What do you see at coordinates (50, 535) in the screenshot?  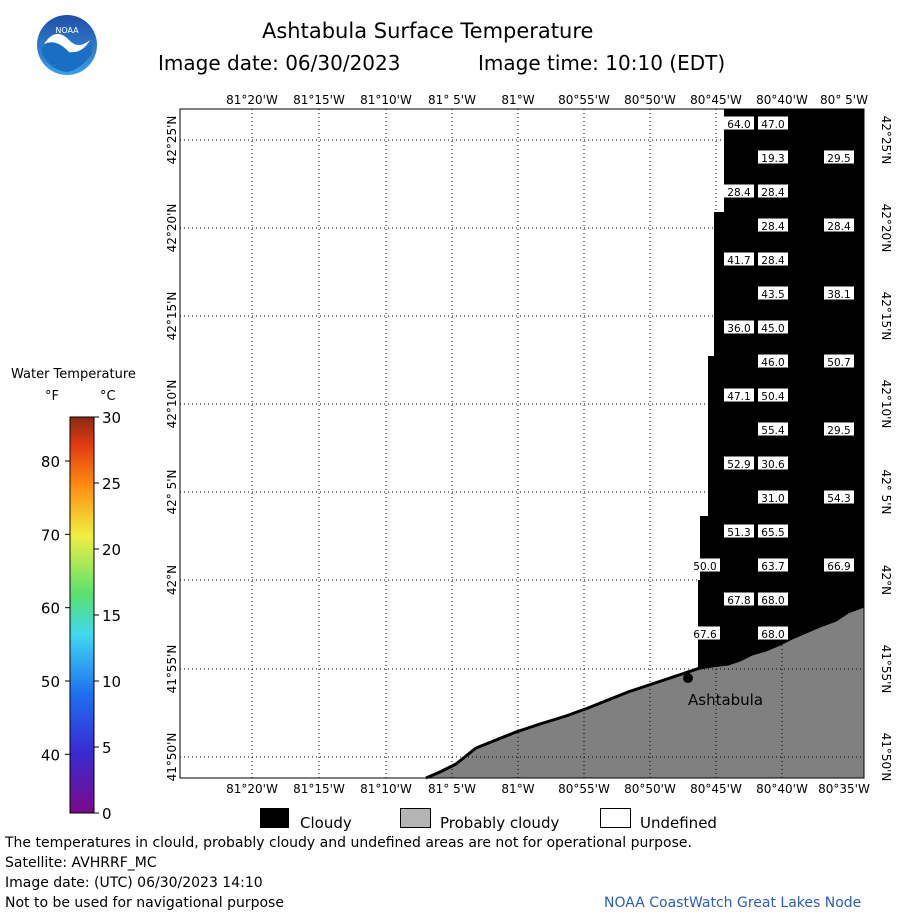 I see `colorbar-f-label: 70` at bounding box center [50, 535].